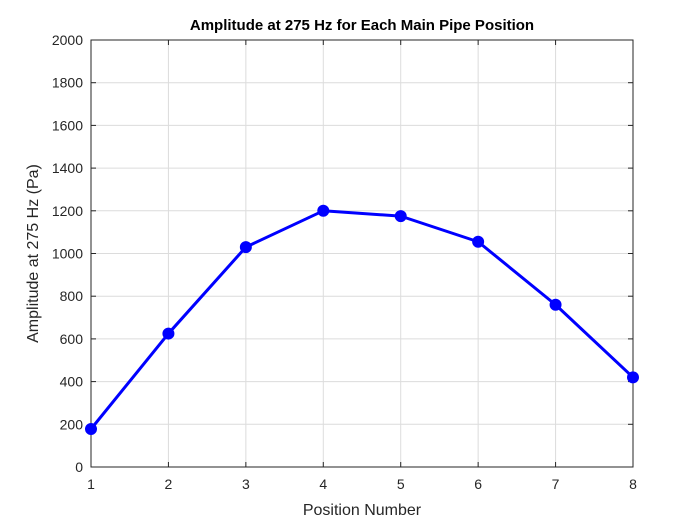 The image size is (700, 525). I want to click on y-tick-label: 1200, so click(67, 211).